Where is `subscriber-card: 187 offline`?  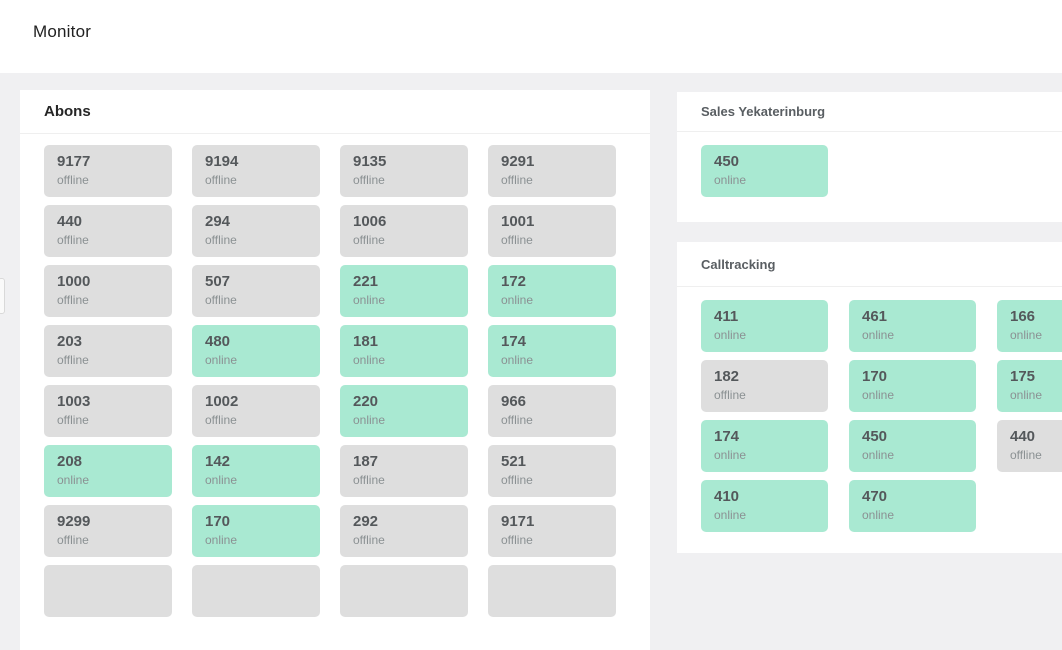 subscriber-card: 187 offline is located at coordinates (404, 471).